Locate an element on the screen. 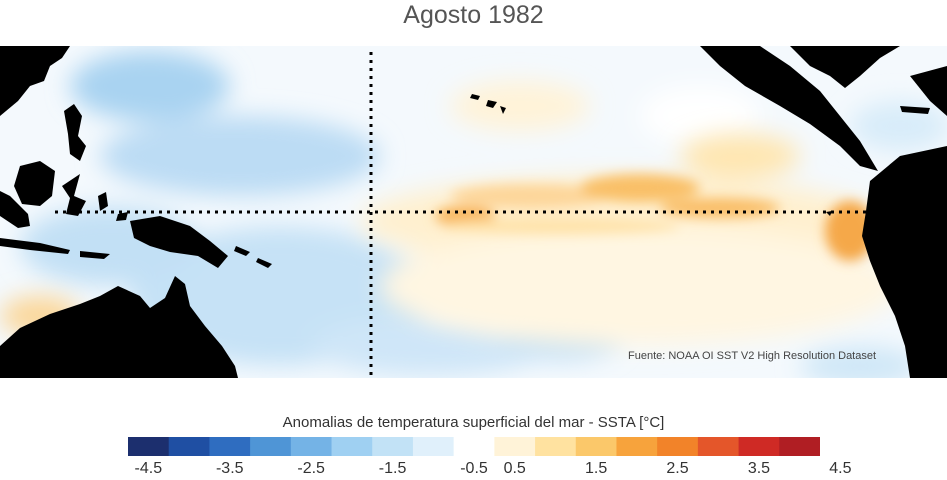 This screenshot has width=947, height=480. mexico-central-america is located at coordinates (789, 108).